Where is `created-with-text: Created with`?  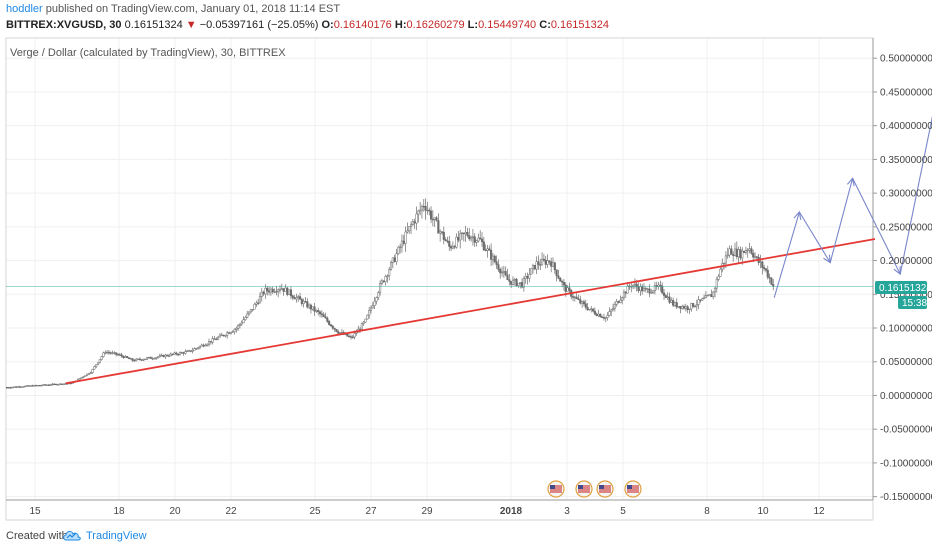
created-with-text: Created with is located at coordinates (37, 536).